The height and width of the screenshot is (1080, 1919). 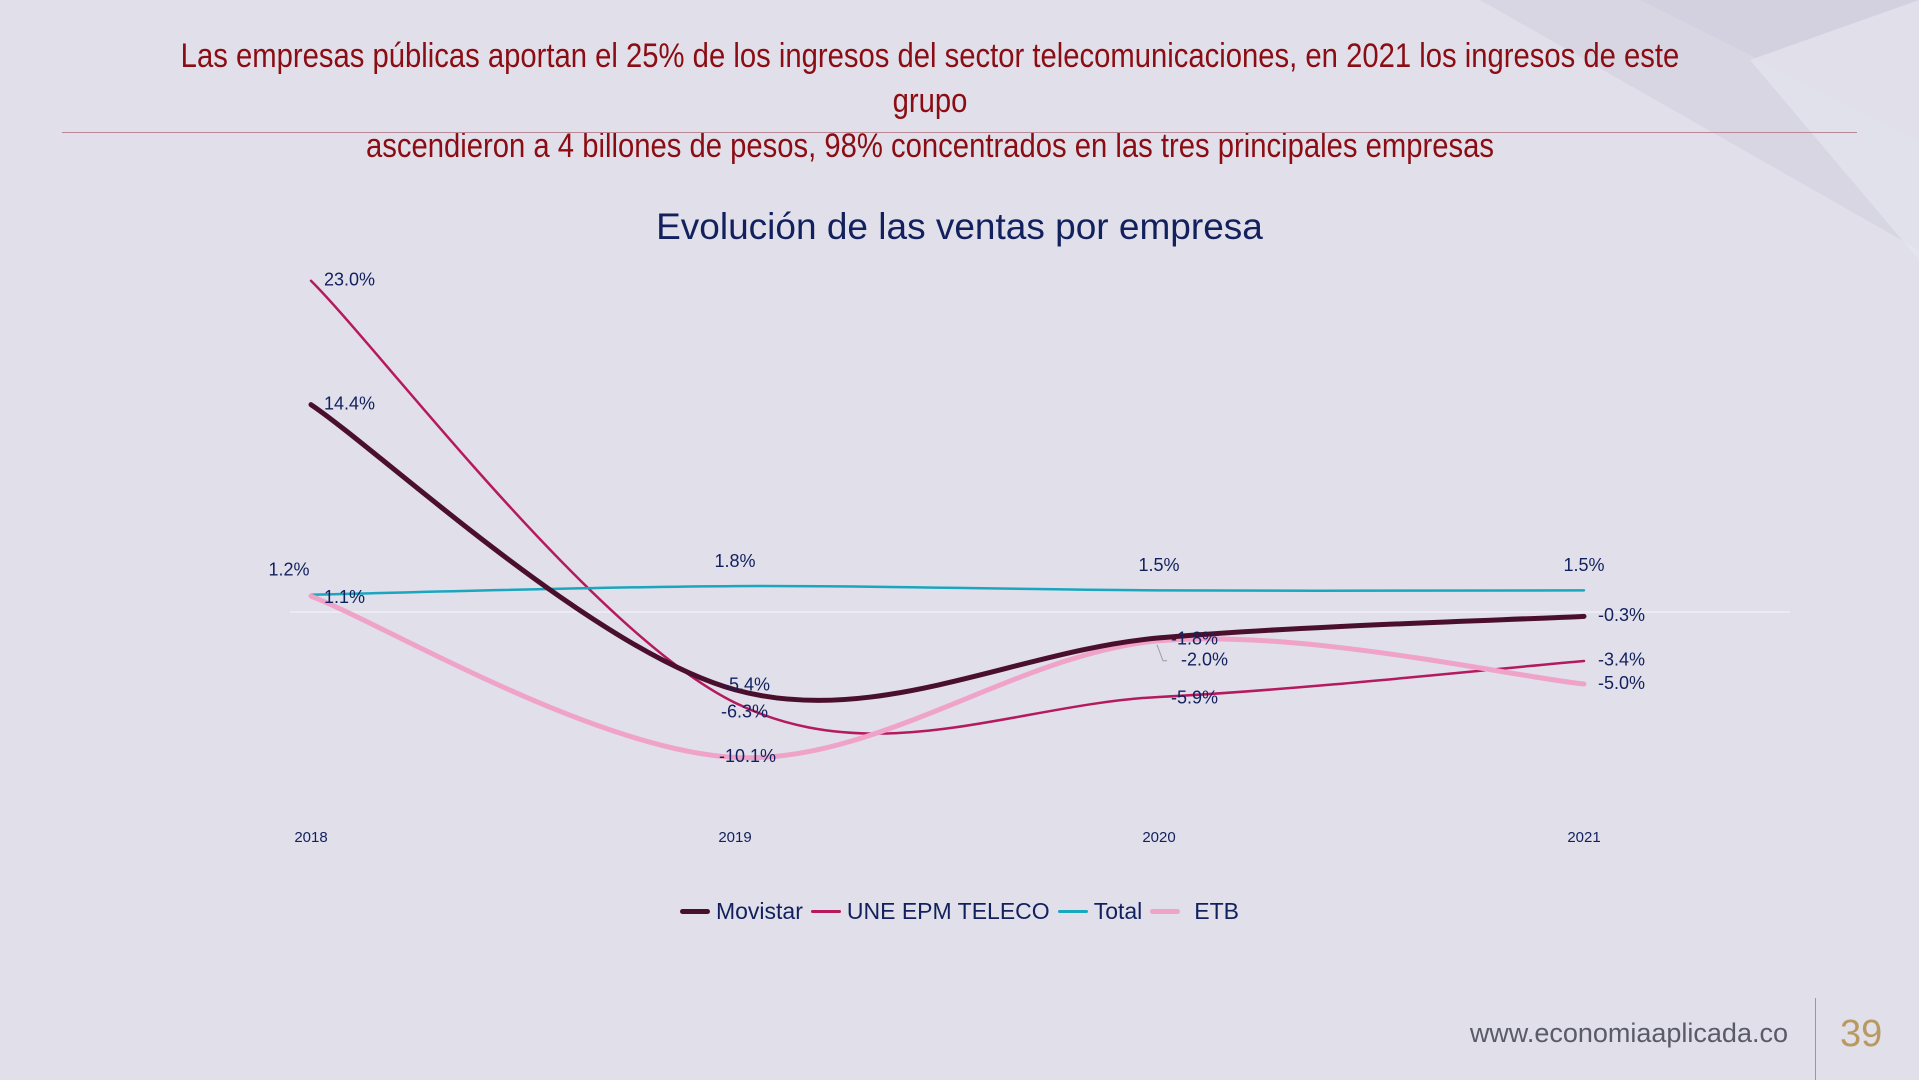 I want to click on legend-swatch-etb, so click(x=1165, y=911).